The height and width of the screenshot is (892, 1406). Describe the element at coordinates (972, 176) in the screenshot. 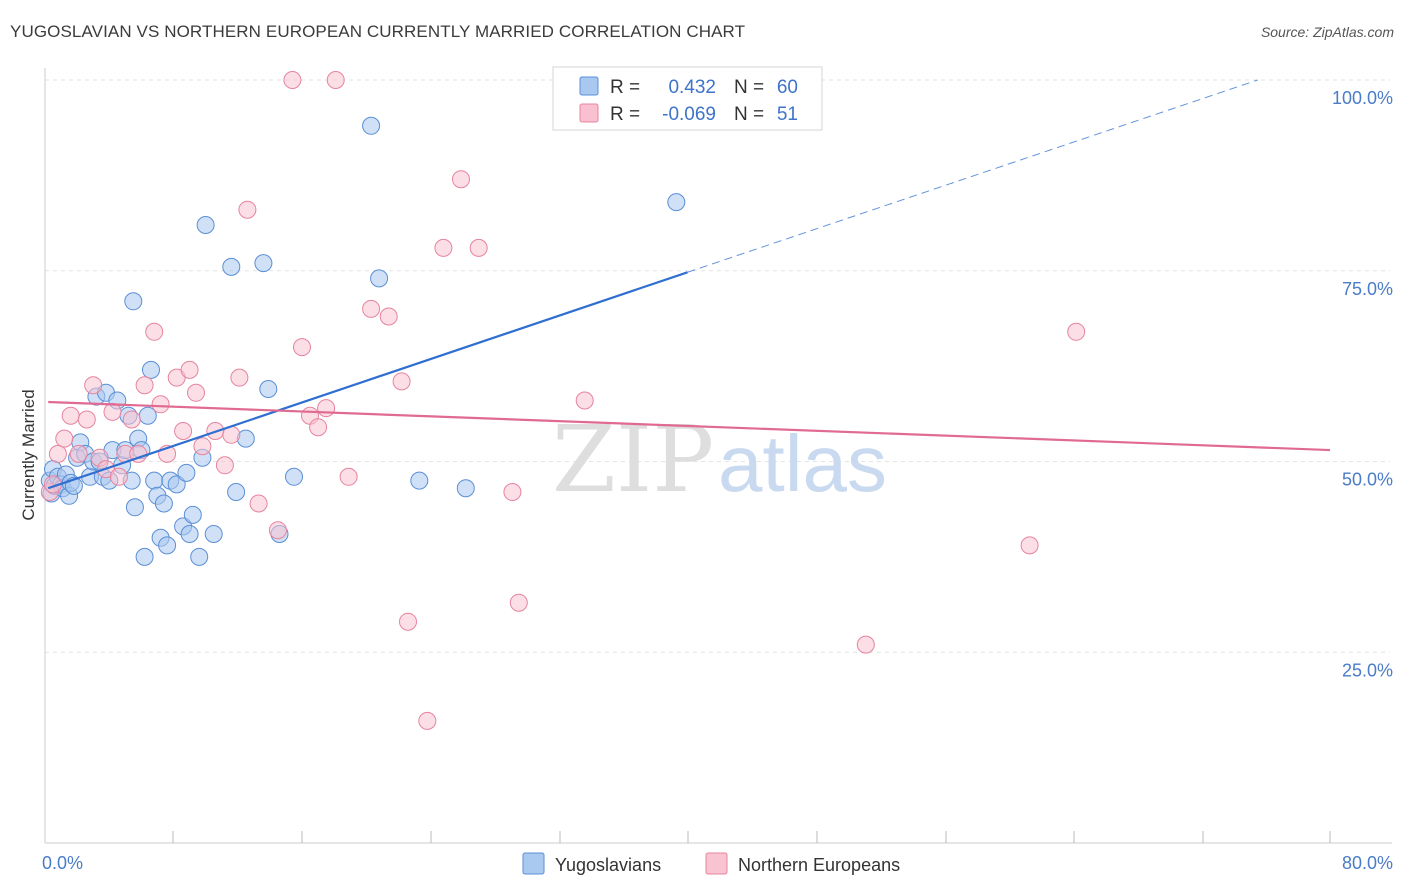

I see `yugoslavian-trend-extension` at that location.